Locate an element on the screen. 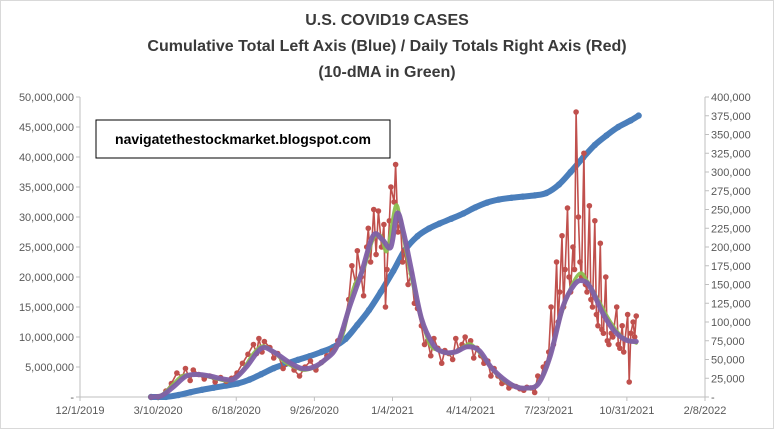 The width and height of the screenshot is (775, 430). x-tick-label: 1/4/2021 is located at coordinates (392, 411).